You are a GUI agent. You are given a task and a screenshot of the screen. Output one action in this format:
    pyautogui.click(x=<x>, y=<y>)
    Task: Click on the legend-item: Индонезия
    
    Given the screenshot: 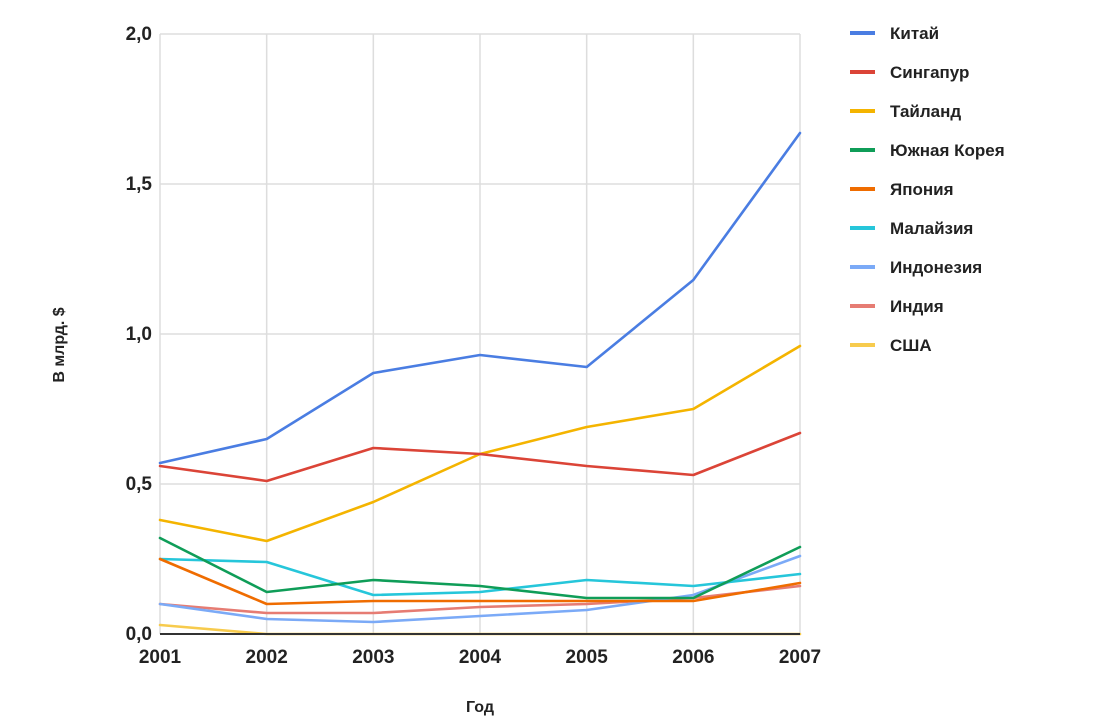 What is the action you would take?
    pyautogui.click(x=916, y=267)
    